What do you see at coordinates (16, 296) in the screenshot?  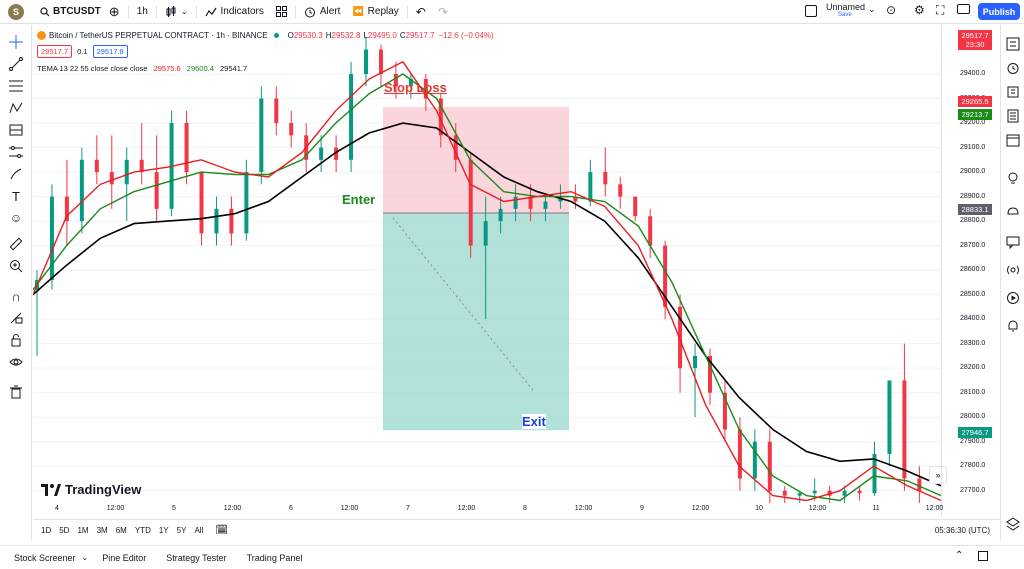 I see `magnet-icon: ∩` at bounding box center [16, 296].